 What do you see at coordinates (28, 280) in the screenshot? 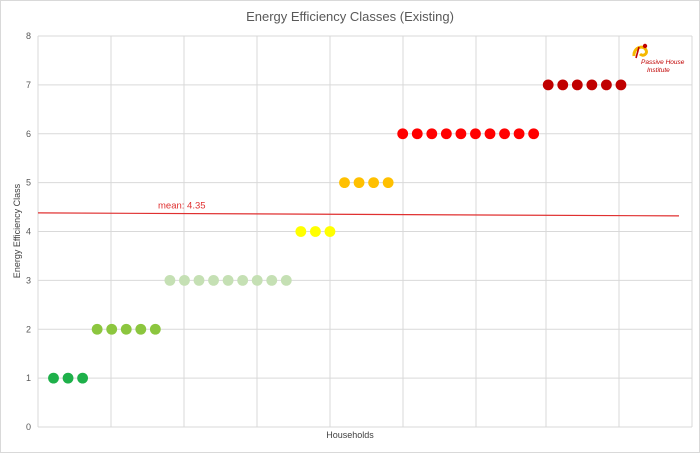
I see `y-tick-label: 3` at bounding box center [28, 280].